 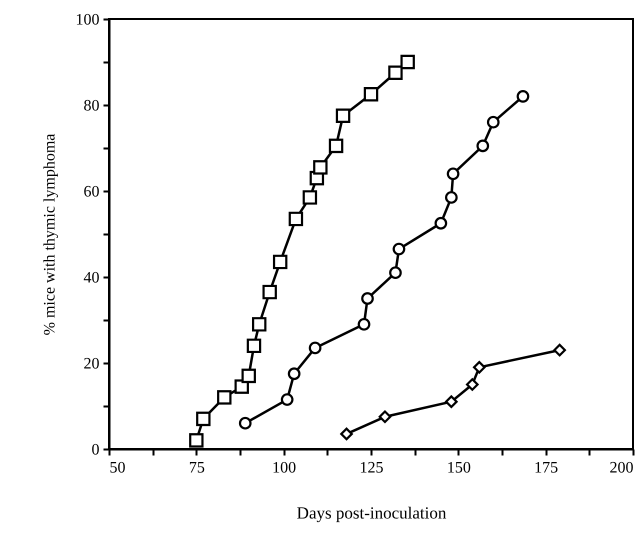 I want to click on x-tick-label: 75, so click(x=196, y=468).